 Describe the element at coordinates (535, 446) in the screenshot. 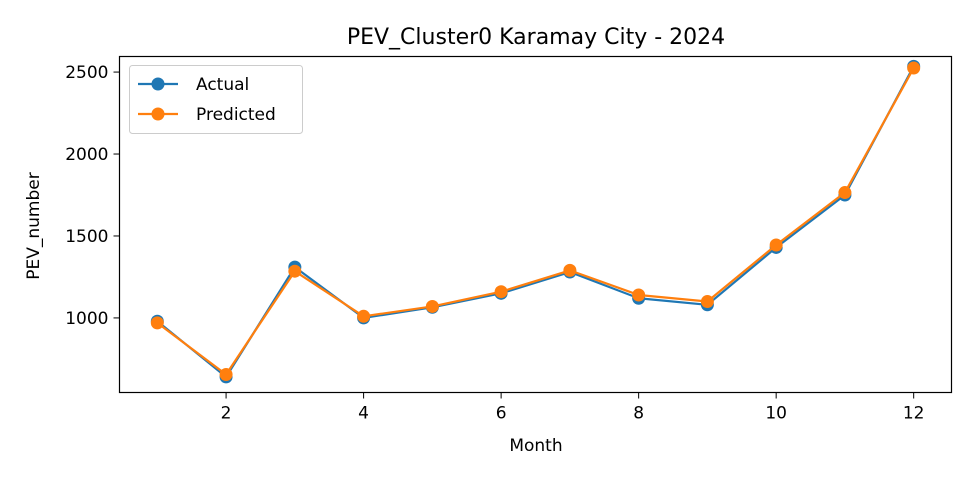

I see `x-axis-label: Month` at that location.